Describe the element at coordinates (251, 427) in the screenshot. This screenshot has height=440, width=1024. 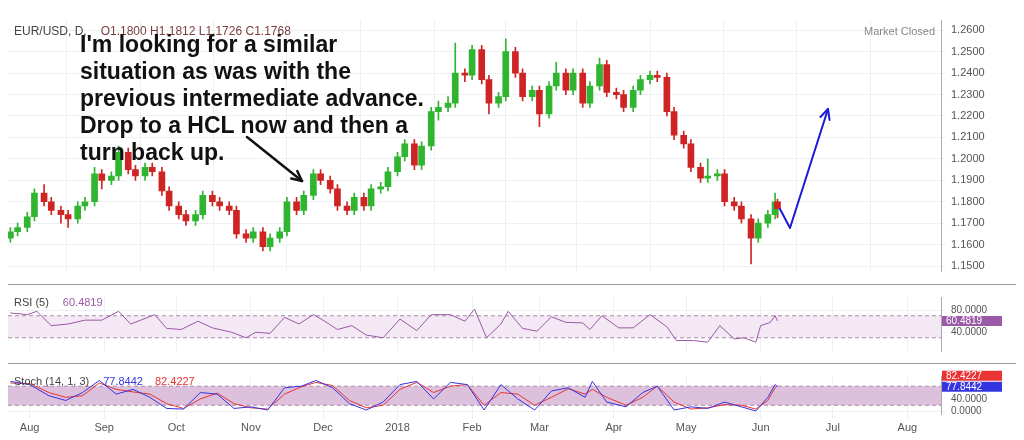
I see `x-tick-label: Nov` at that location.